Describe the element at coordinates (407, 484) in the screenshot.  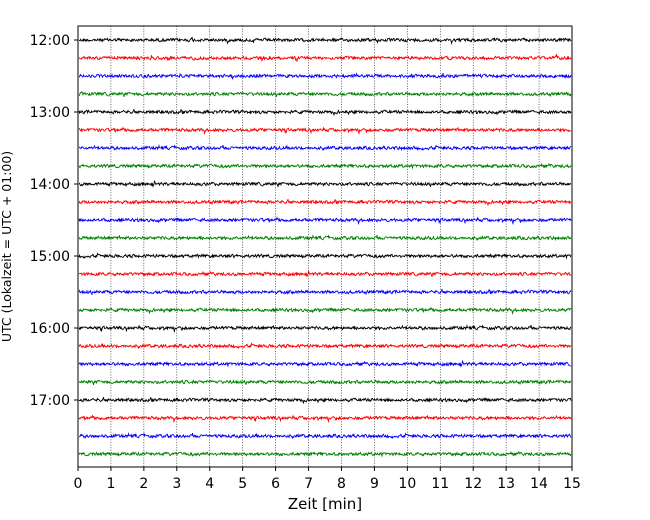
I see `x-tick-label: 10` at that location.